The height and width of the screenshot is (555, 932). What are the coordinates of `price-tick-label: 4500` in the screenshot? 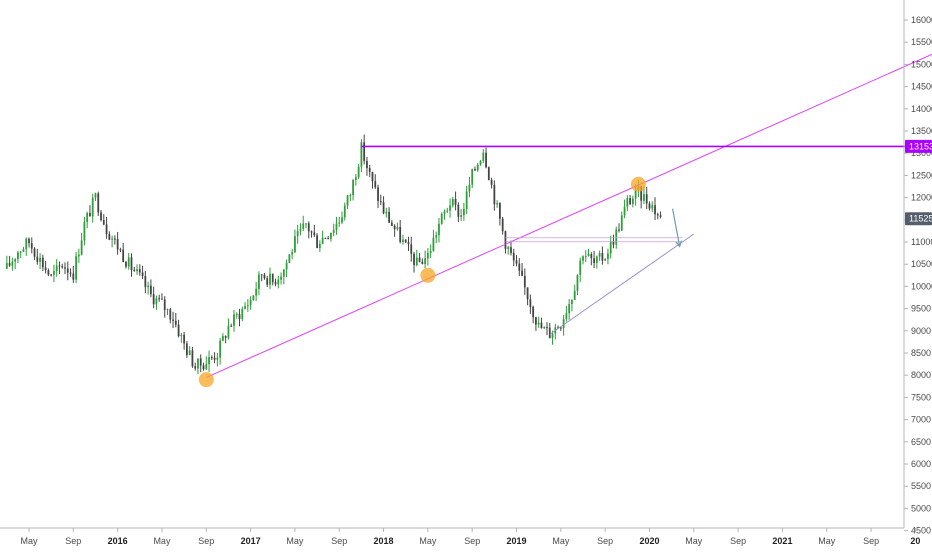 It's located at (921, 531).